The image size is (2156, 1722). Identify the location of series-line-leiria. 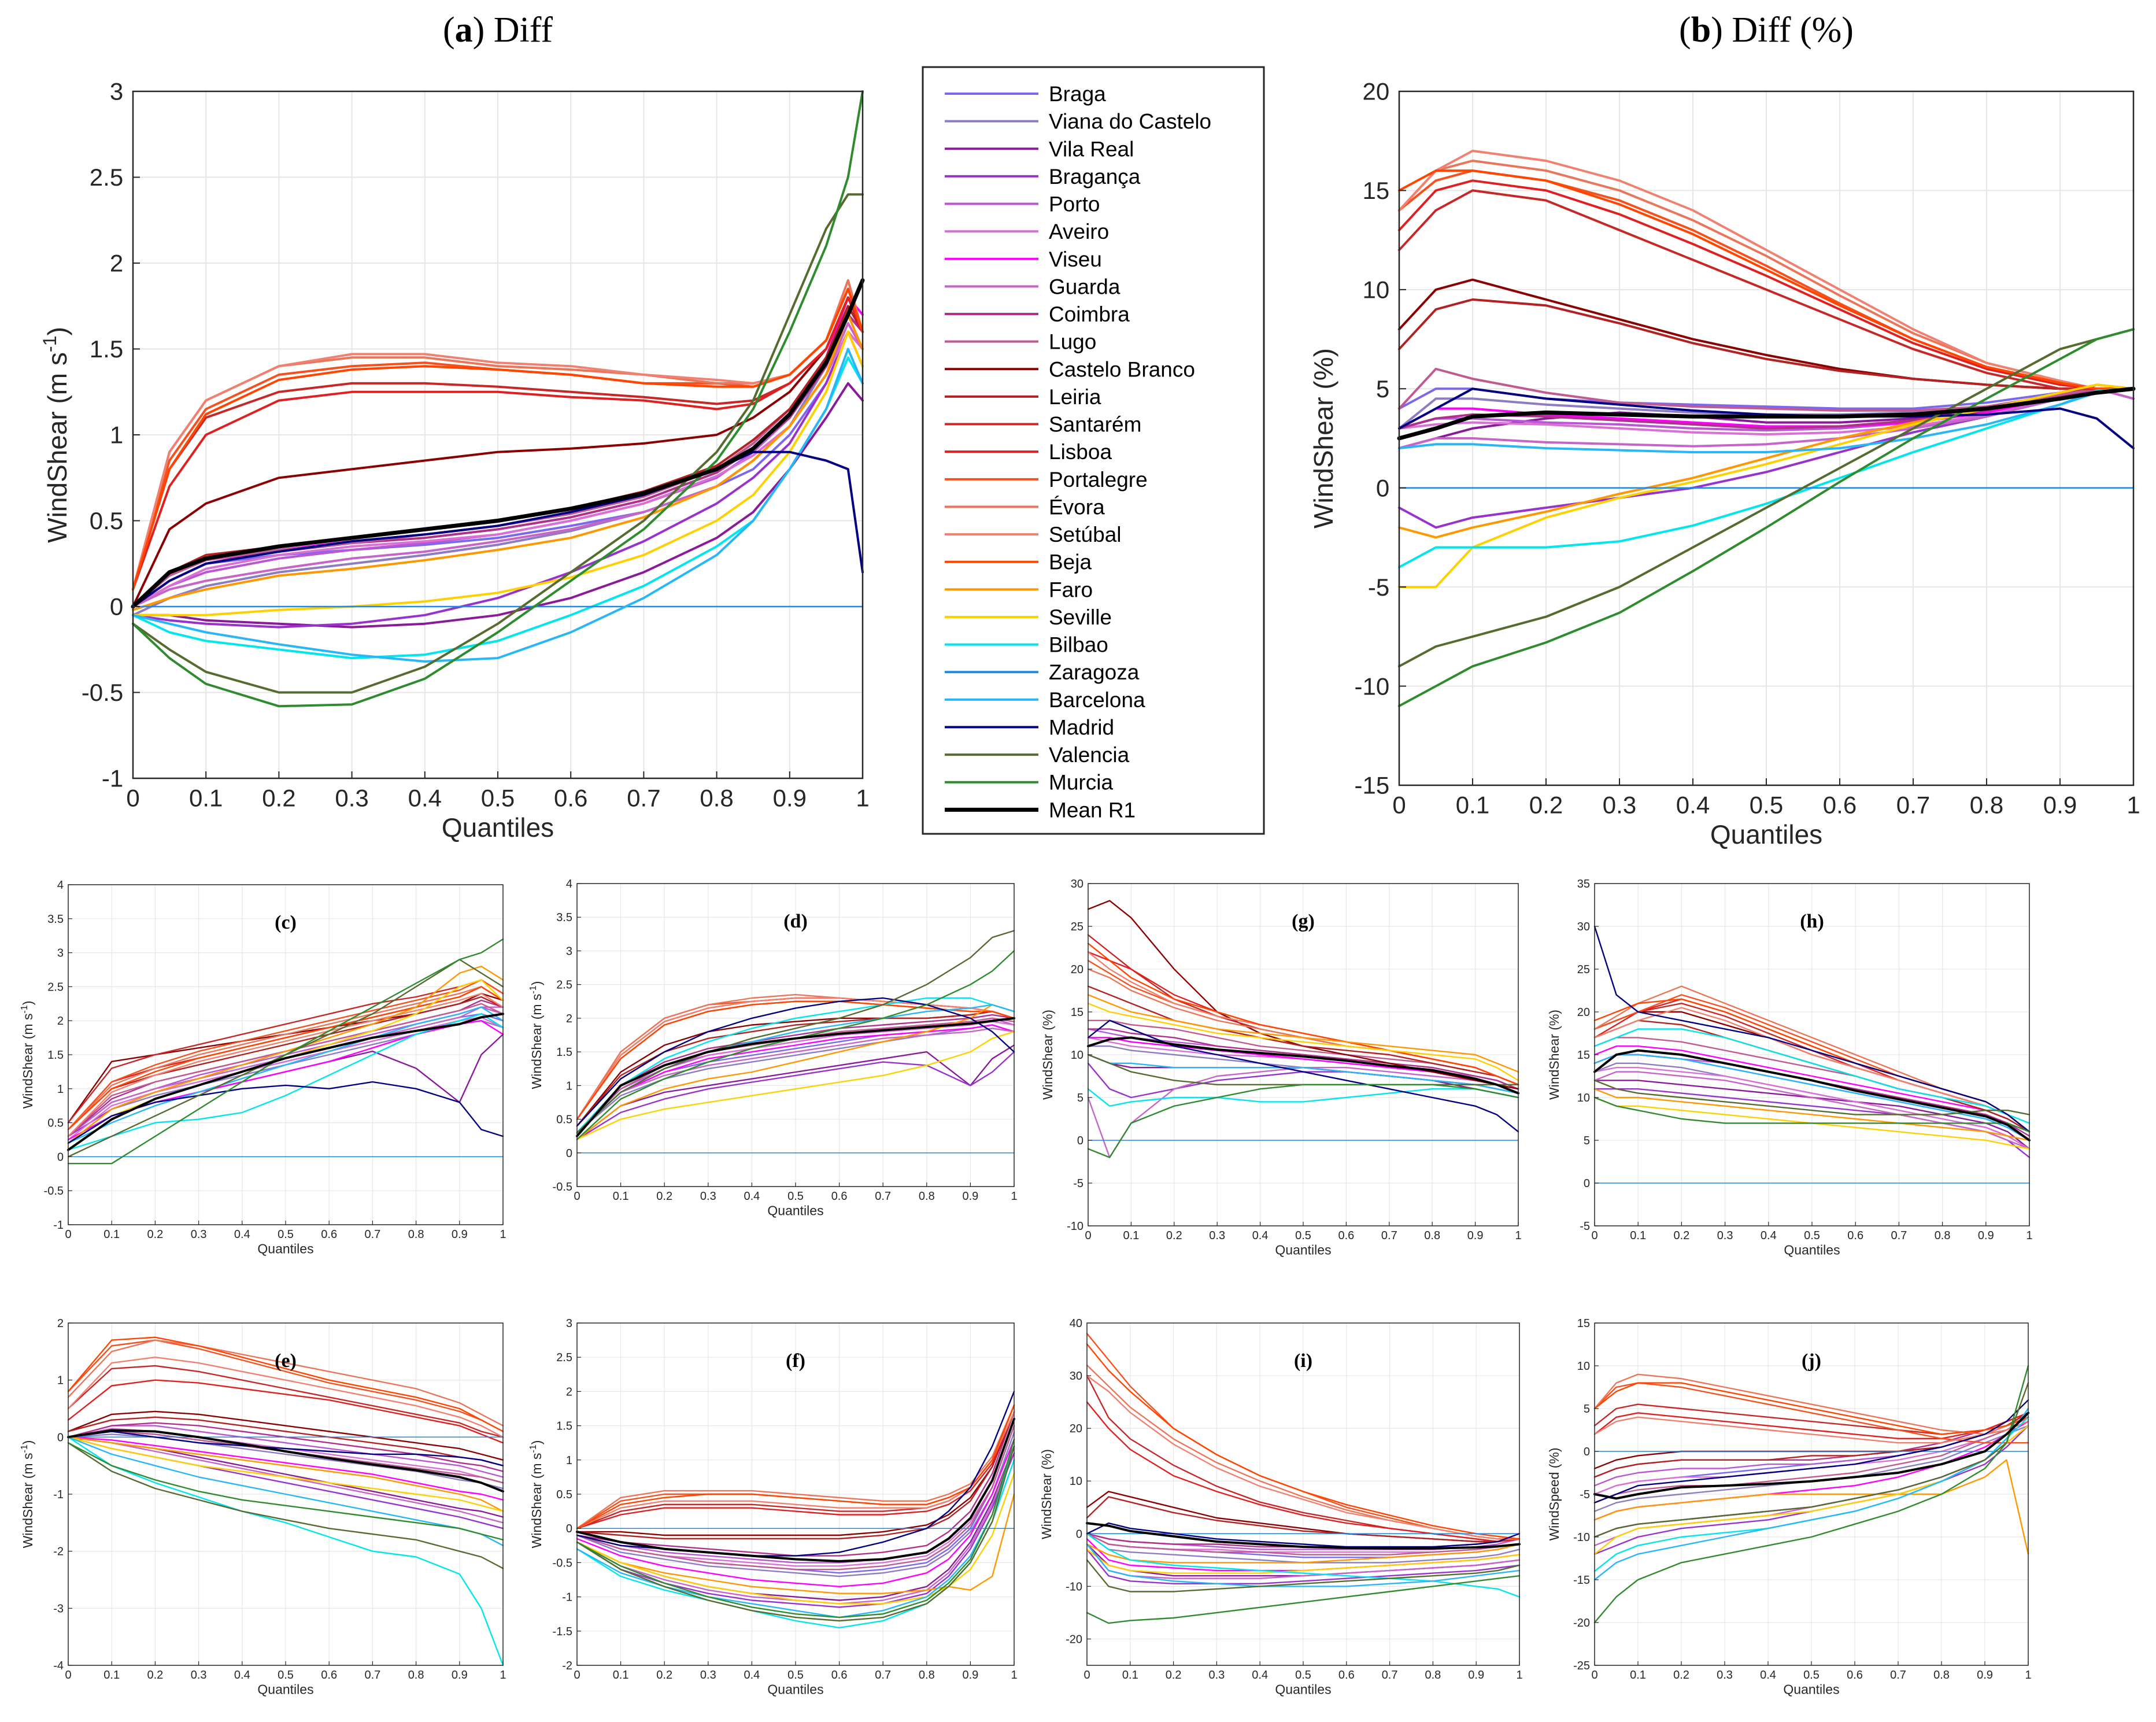
(795, 1475).